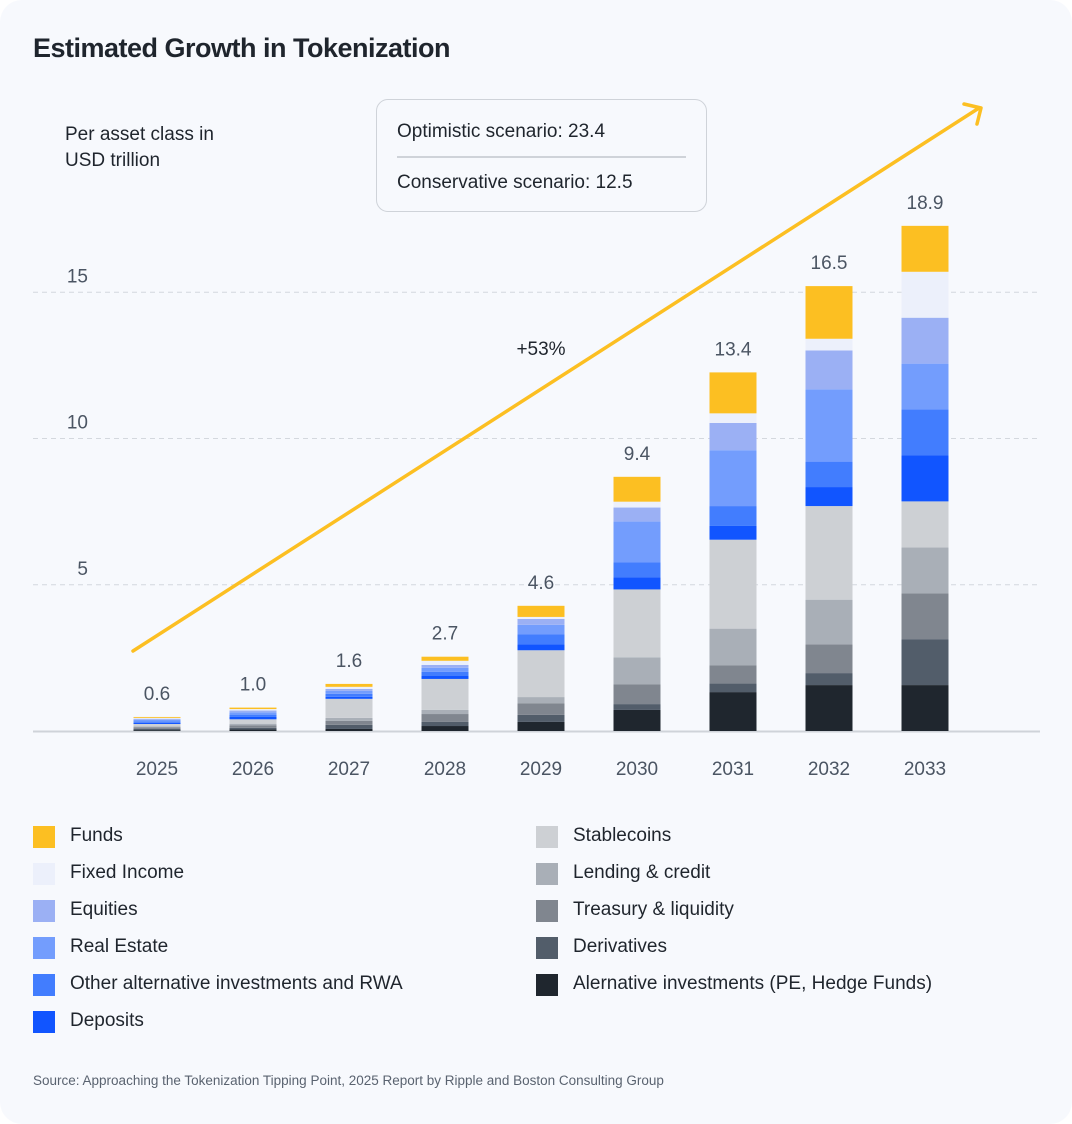 The image size is (1072, 1124). What do you see at coordinates (620, 946) in the screenshot?
I see `legend-label: Derivatives` at bounding box center [620, 946].